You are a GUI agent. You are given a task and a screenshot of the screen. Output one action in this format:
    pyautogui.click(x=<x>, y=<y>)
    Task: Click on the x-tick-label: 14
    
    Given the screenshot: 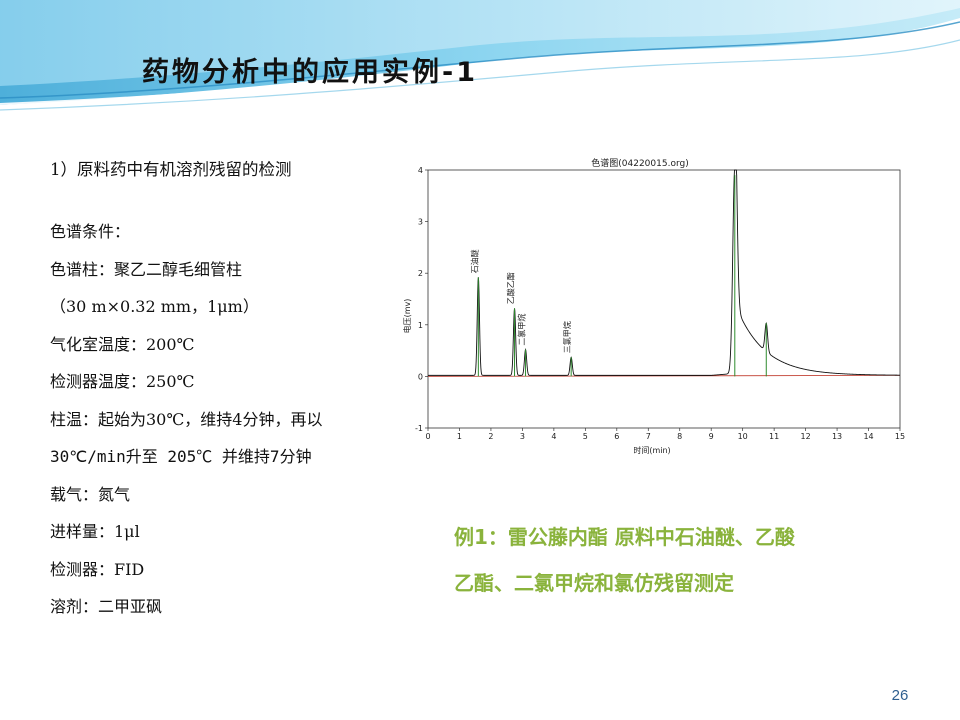 What is the action you would take?
    pyautogui.click(x=868, y=436)
    